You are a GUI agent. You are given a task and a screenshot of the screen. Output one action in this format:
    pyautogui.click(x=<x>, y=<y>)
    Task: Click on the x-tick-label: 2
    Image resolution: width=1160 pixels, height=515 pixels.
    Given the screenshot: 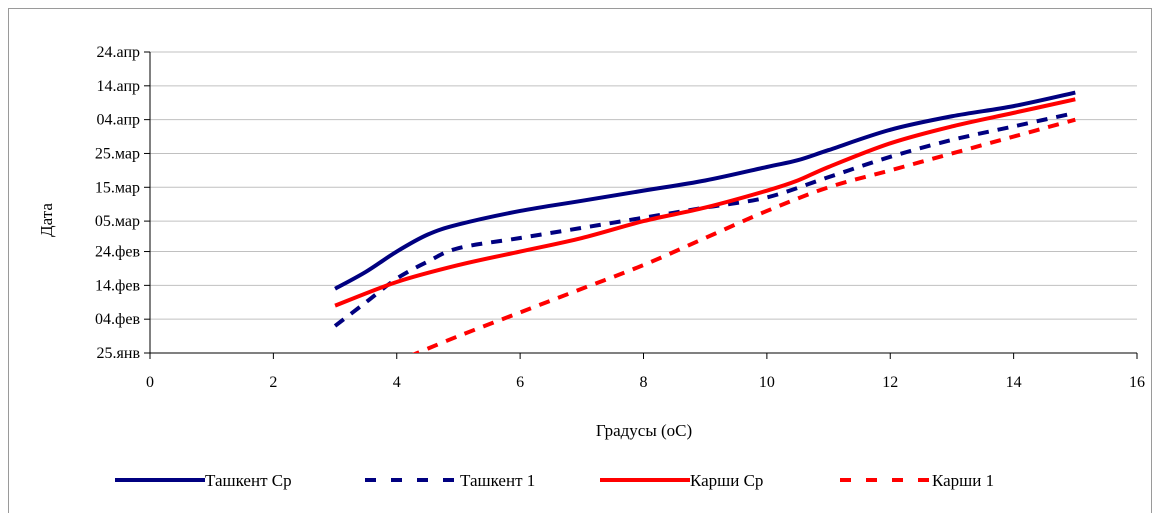 What is the action you would take?
    pyautogui.click(x=273, y=382)
    